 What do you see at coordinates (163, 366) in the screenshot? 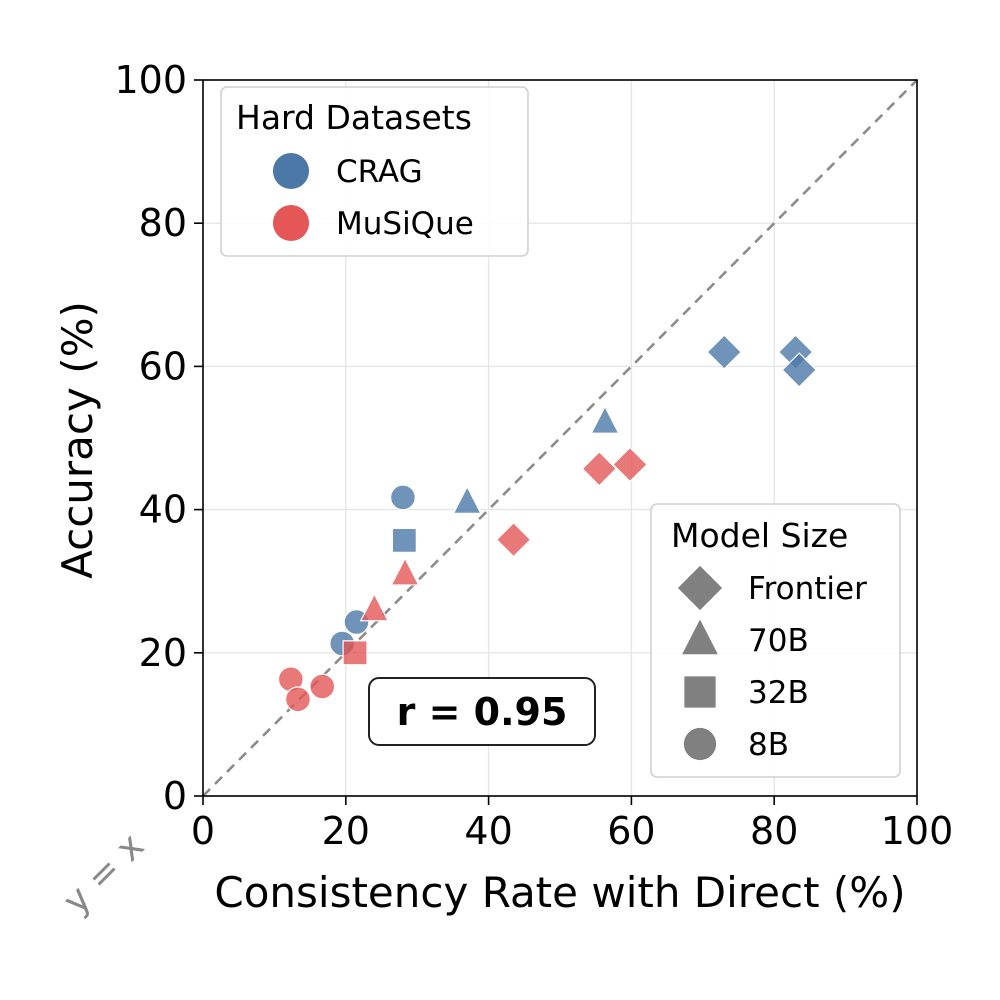
I see `y-tick-label: 60` at bounding box center [163, 366].